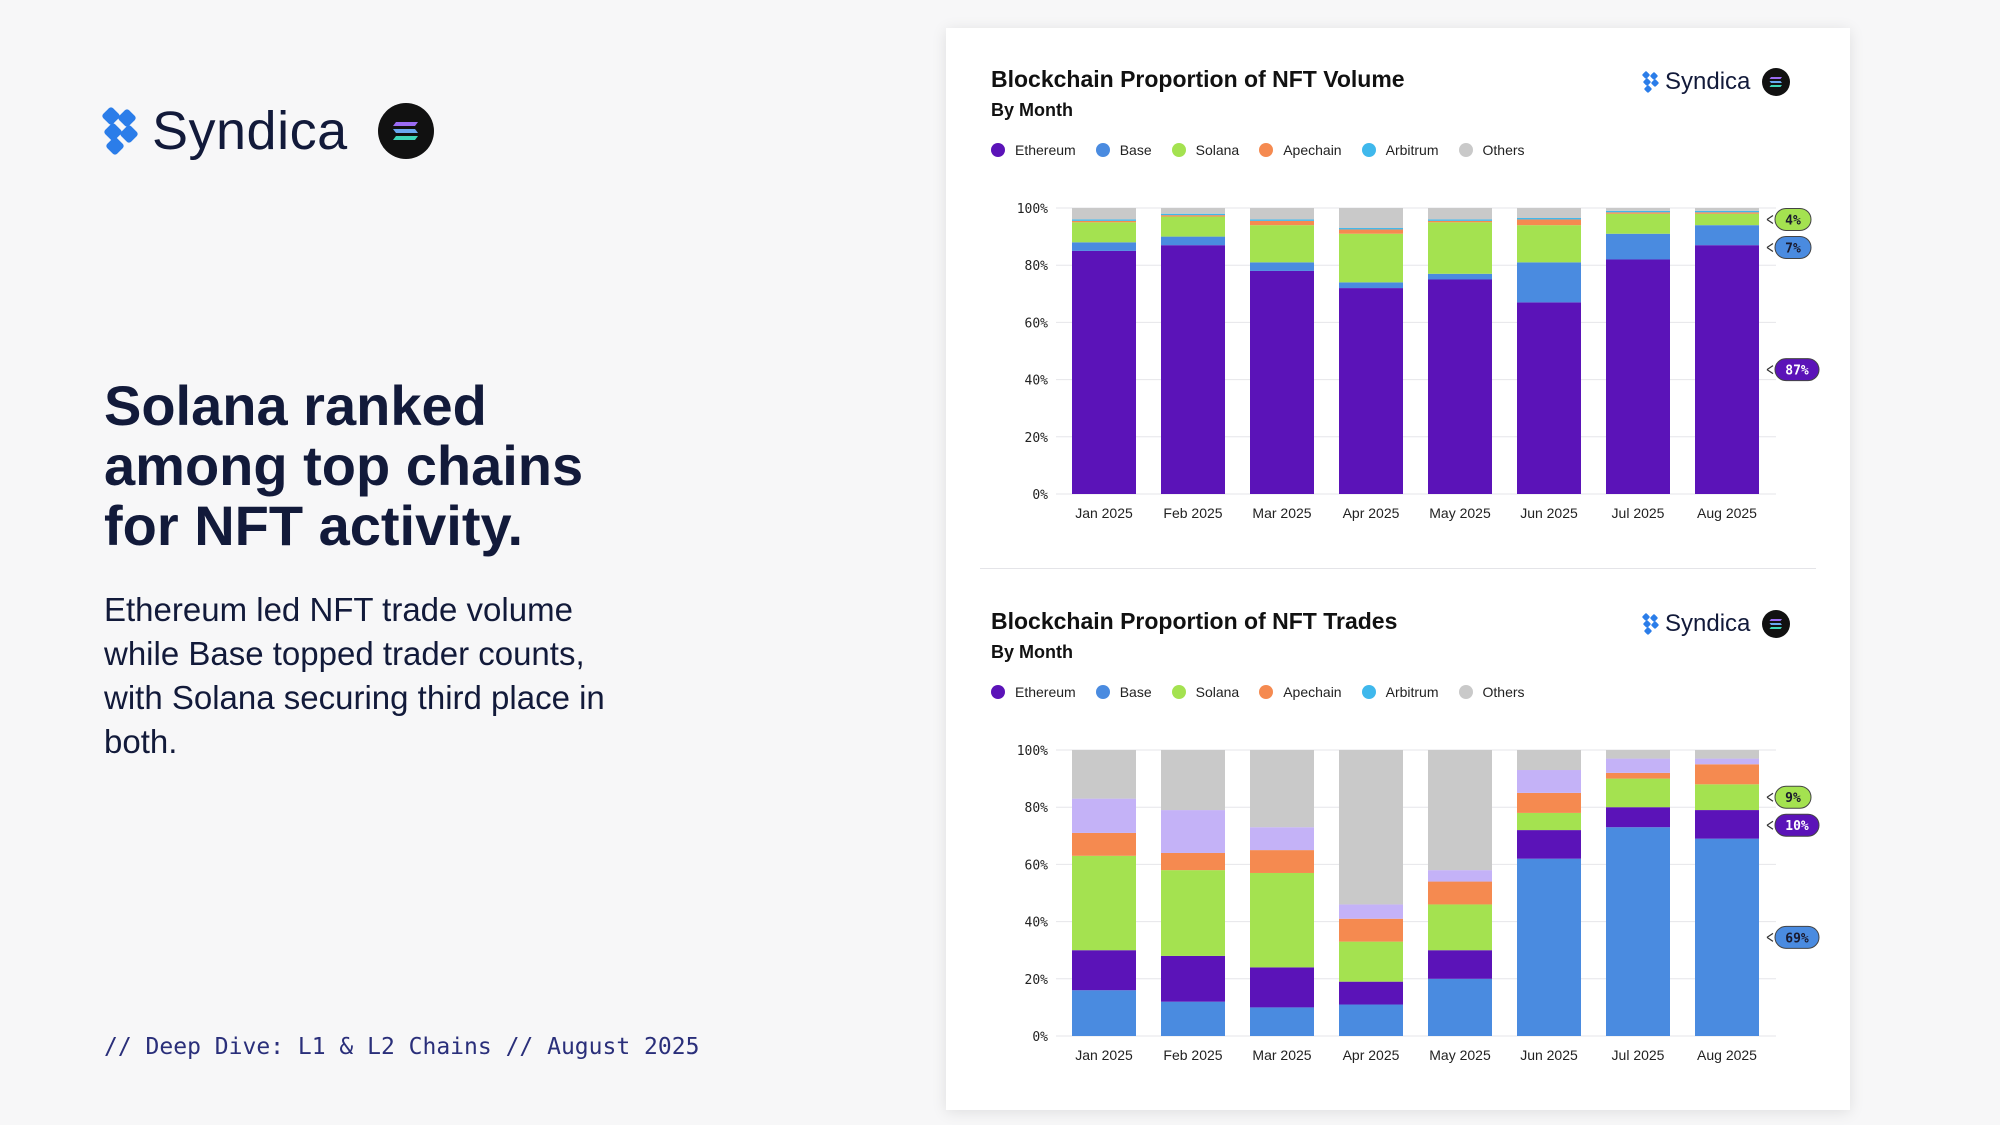 The height and width of the screenshot is (1125, 2000). What do you see at coordinates (1045, 692) in the screenshot?
I see `legend-label: Ethereum` at bounding box center [1045, 692].